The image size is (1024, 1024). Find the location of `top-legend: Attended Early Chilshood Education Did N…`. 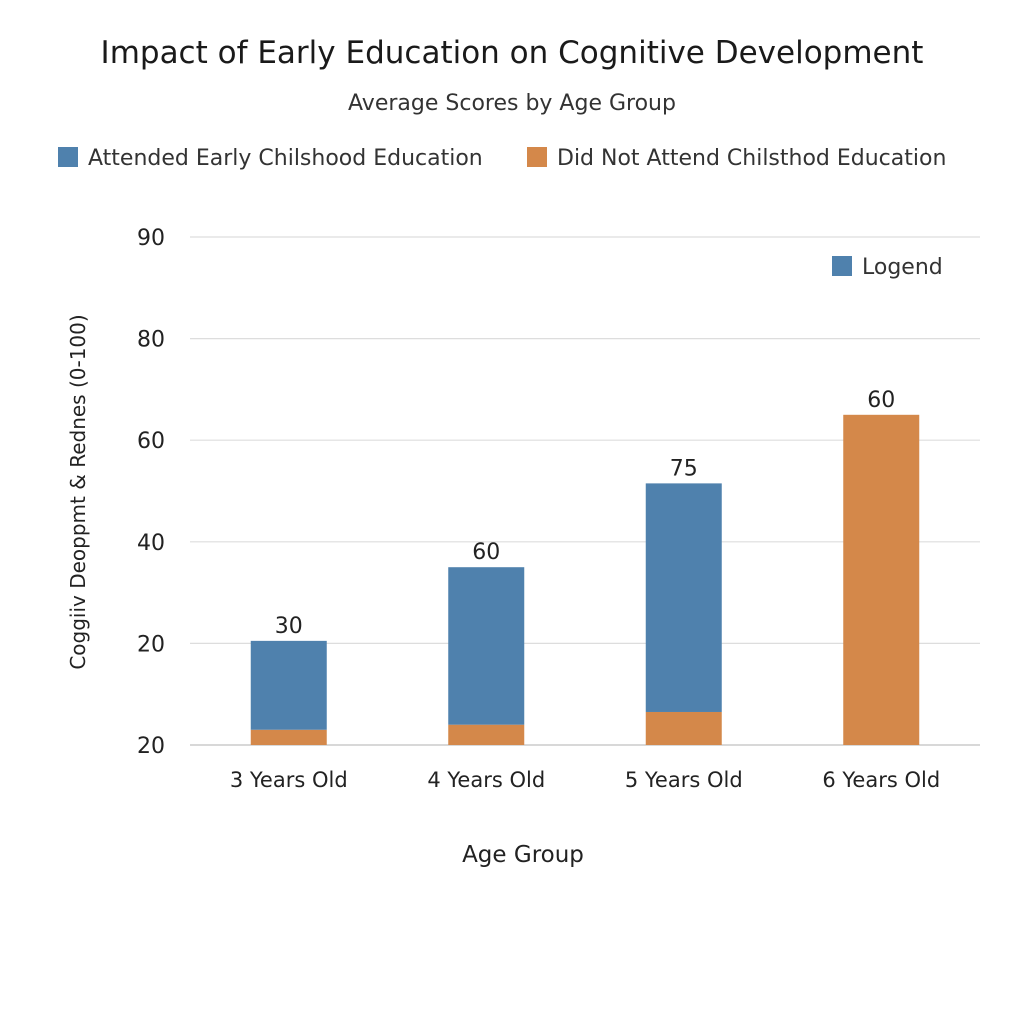

top-legend: Attended Early Chilshood Education Did N… is located at coordinates (502, 158).